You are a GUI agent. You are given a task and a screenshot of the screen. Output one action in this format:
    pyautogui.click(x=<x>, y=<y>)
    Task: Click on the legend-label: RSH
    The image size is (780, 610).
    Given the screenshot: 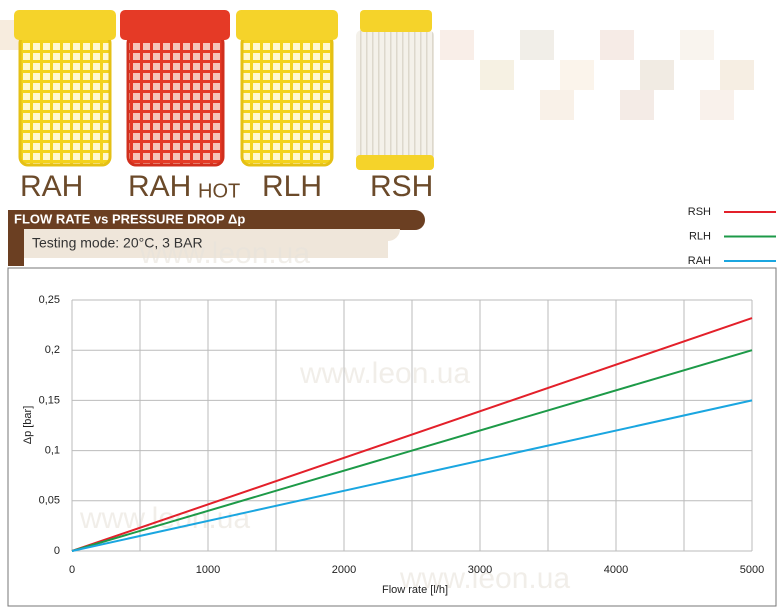 What is the action you would take?
    pyautogui.click(x=699, y=212)
    